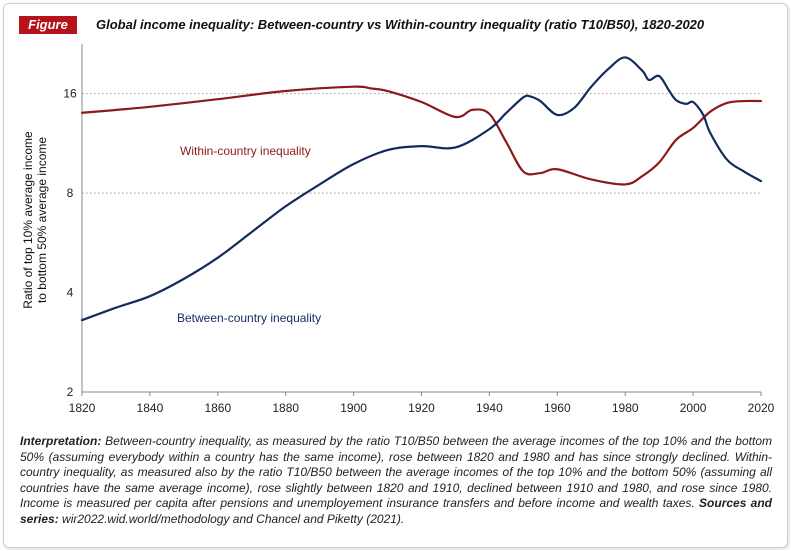  I want to click on x-tick-label: 1920, so click(421, 408).